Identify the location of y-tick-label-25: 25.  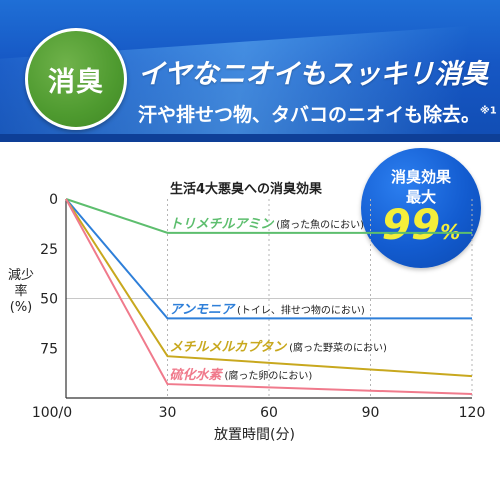
(49, 250).